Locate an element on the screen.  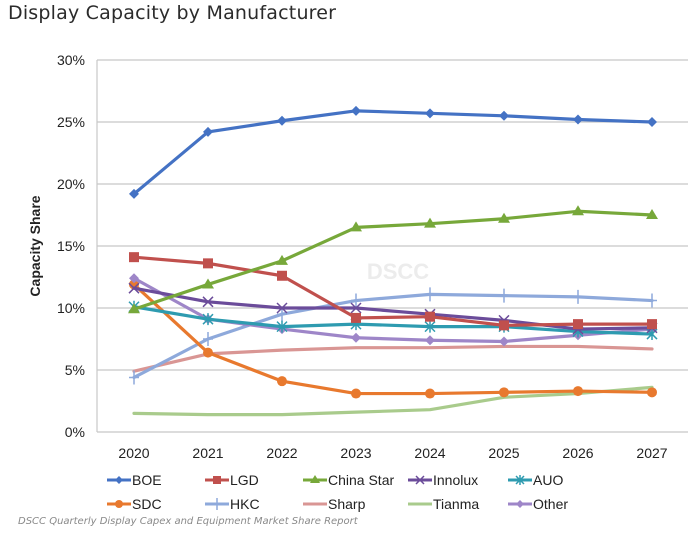
x-tick-label: 2023 is located at coordinates (355, 453).